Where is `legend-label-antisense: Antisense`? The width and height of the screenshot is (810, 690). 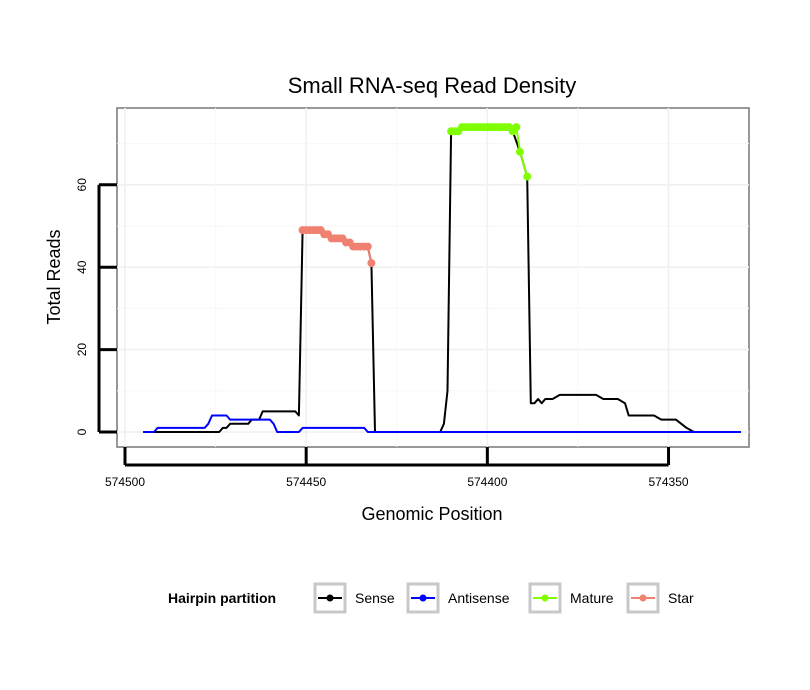
legend-label-antisense: Antisense is located at coordinates (479, 598).